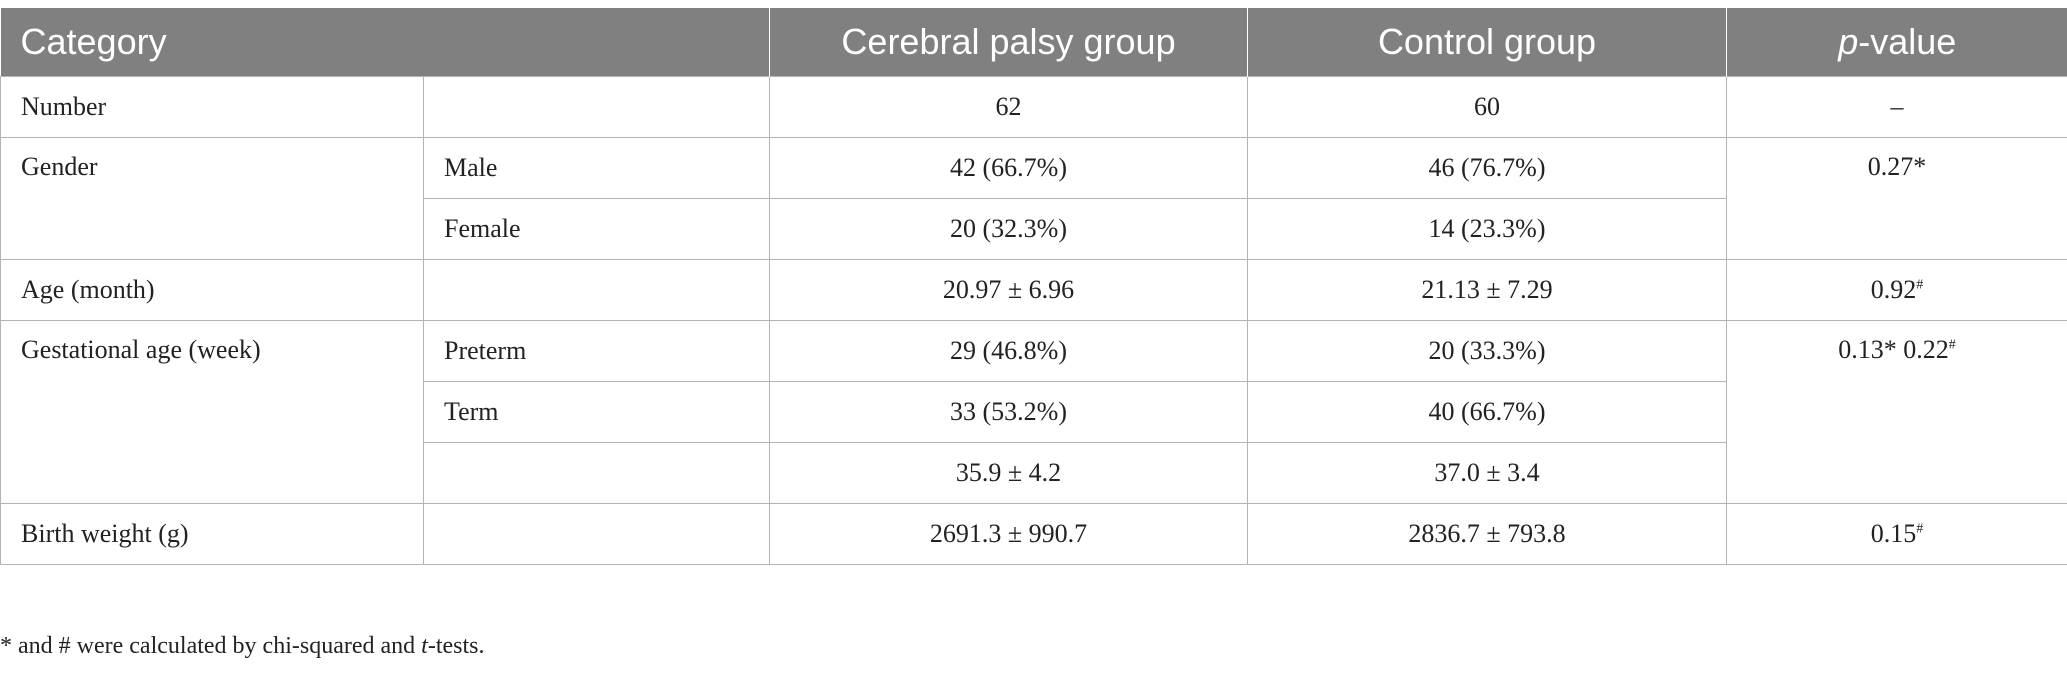 The image size is (2067, 677). Describe the element at coordinates (1009, 168) in the screenshot. I see `cell-male-cp: 42 (66.7%)` at that location.